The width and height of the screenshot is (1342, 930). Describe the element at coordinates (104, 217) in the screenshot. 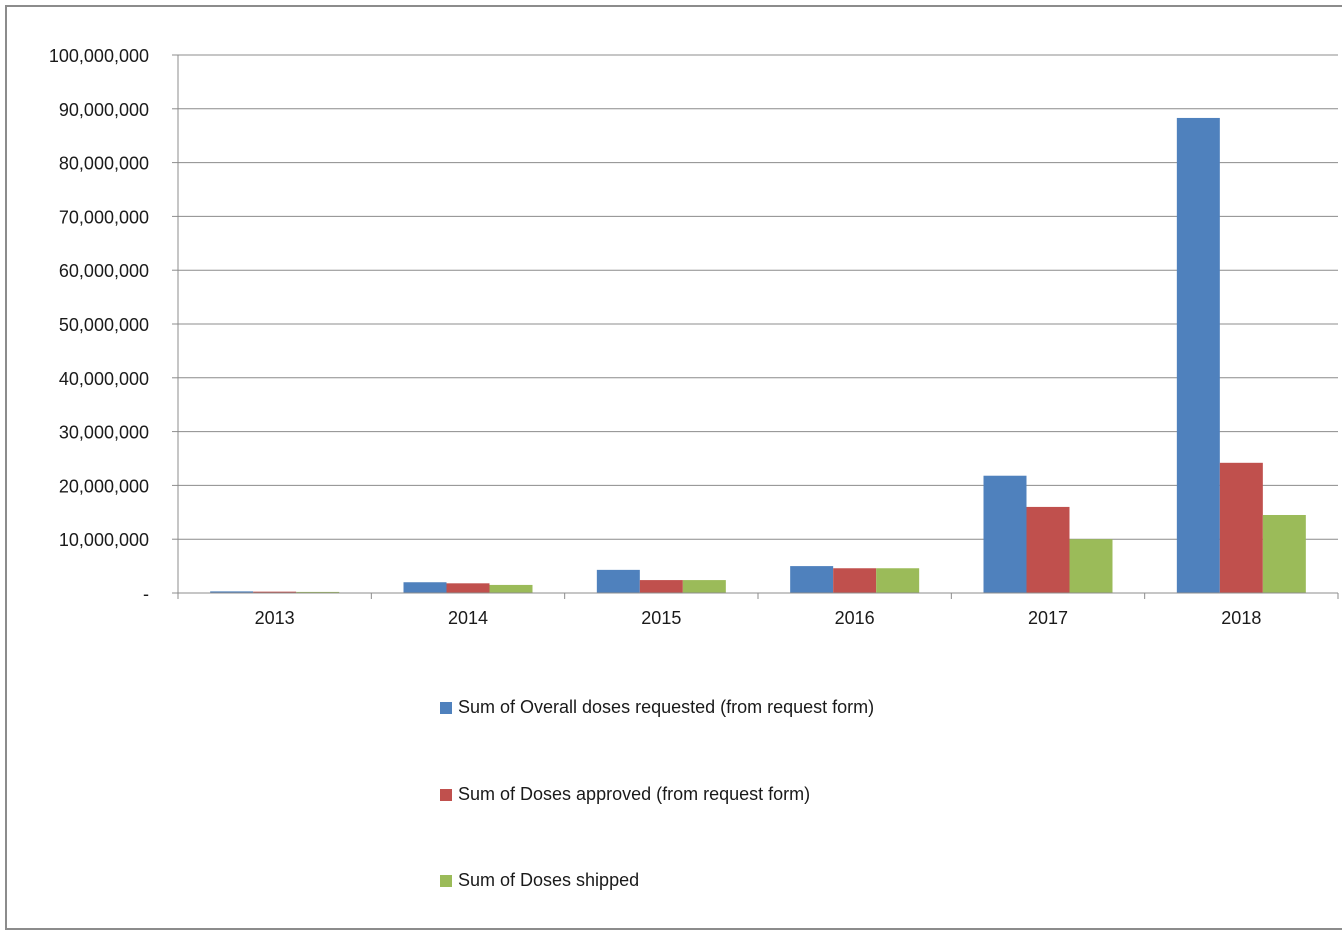

I see `y-tick-label: 70,000,000` at that location.